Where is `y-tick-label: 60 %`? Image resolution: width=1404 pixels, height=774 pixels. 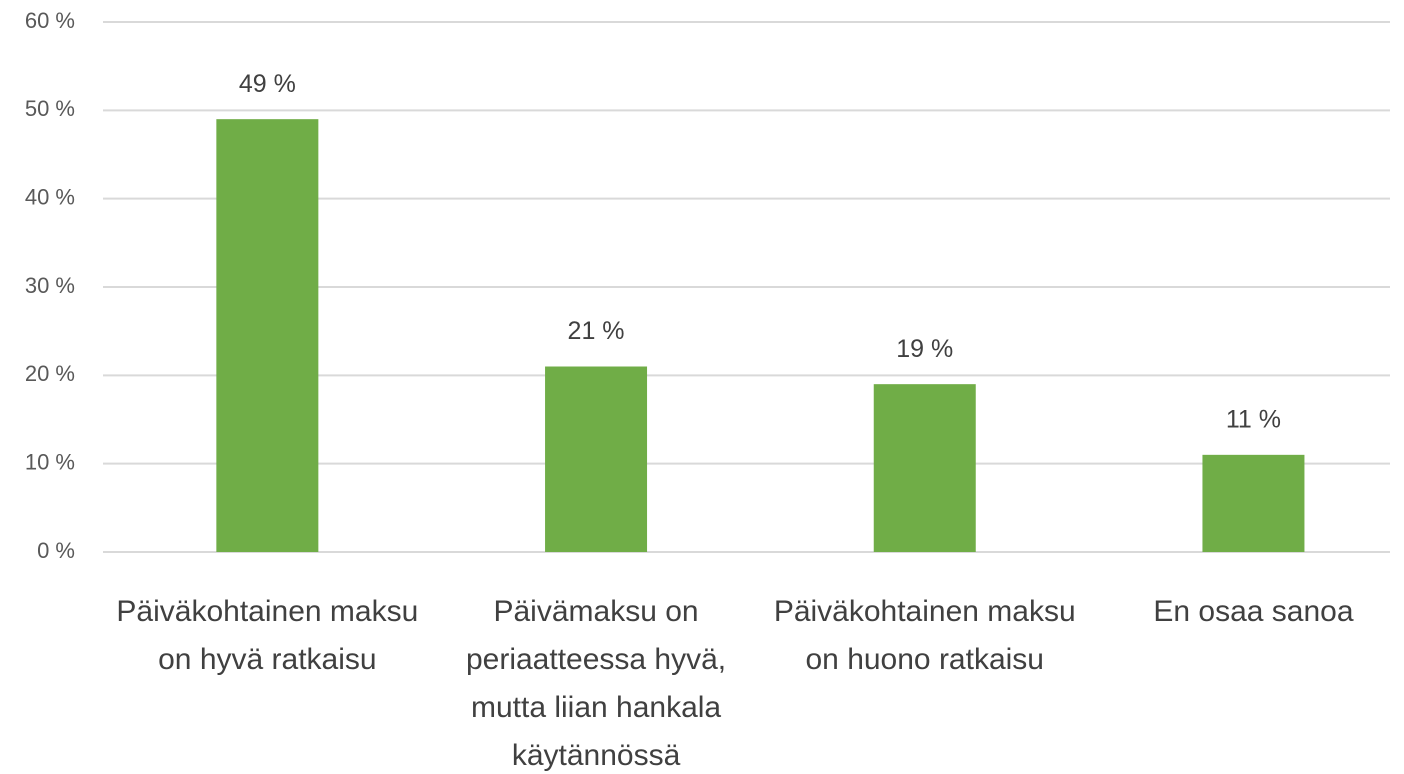 y-tick-label: 60 % is located at coordinates (50, 20).